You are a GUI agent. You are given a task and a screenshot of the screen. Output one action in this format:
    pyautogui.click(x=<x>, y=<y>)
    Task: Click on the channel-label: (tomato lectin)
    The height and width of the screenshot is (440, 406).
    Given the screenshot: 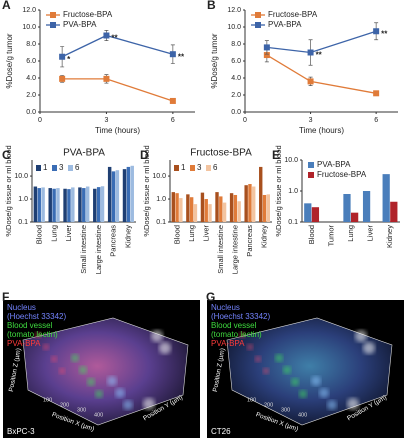 What is the action you would take?
    pyautogui.click(x=236, y=334)
    